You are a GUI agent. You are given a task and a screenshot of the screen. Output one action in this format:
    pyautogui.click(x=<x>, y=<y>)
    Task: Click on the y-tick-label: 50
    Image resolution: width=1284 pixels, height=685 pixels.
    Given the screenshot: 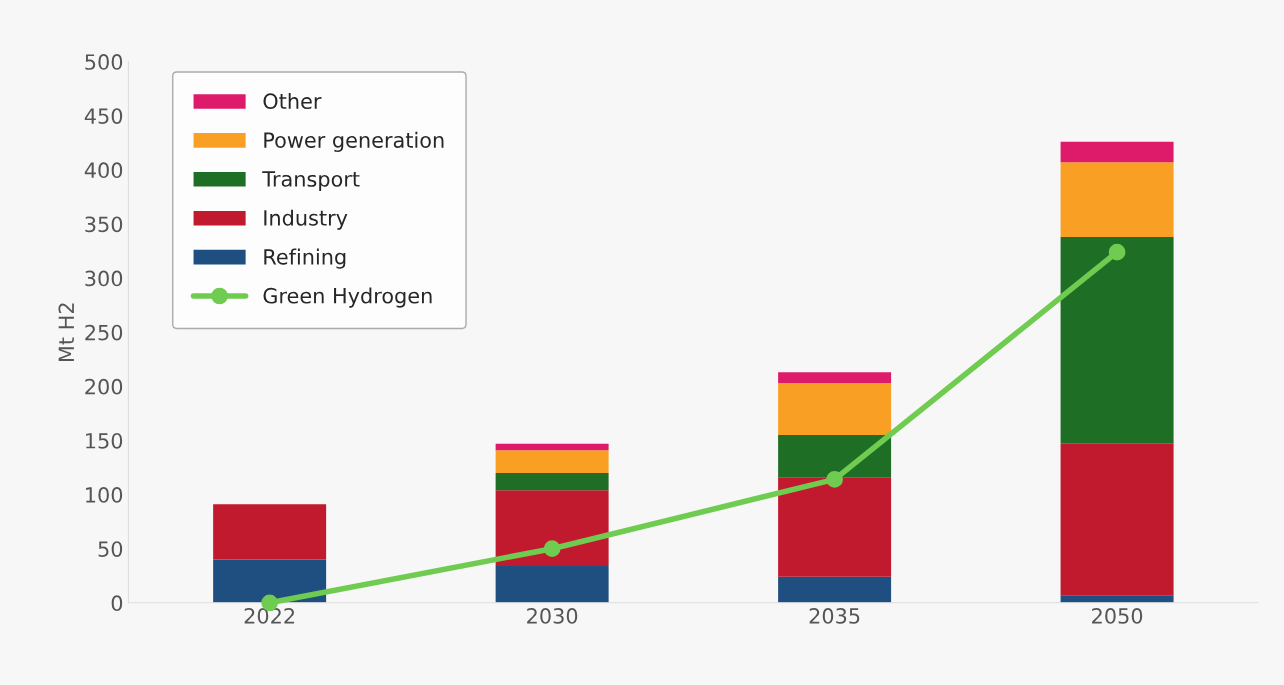 What is the action you would take?
    pyautogui.click(x=110, y=549)
    